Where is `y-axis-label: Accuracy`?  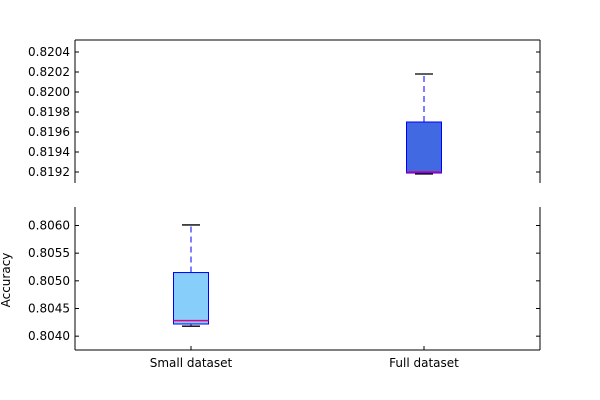 y-axis-label: Accuracy is located at coordinates (6, 280).